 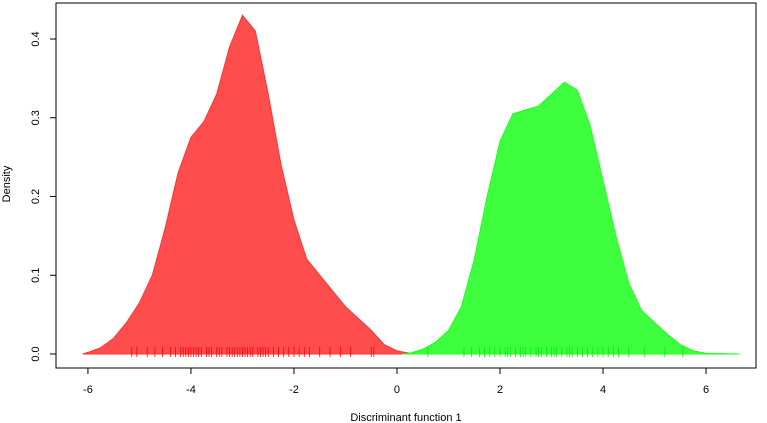 I want to click on x-tick-label: -4, so click(x=191, y=390).